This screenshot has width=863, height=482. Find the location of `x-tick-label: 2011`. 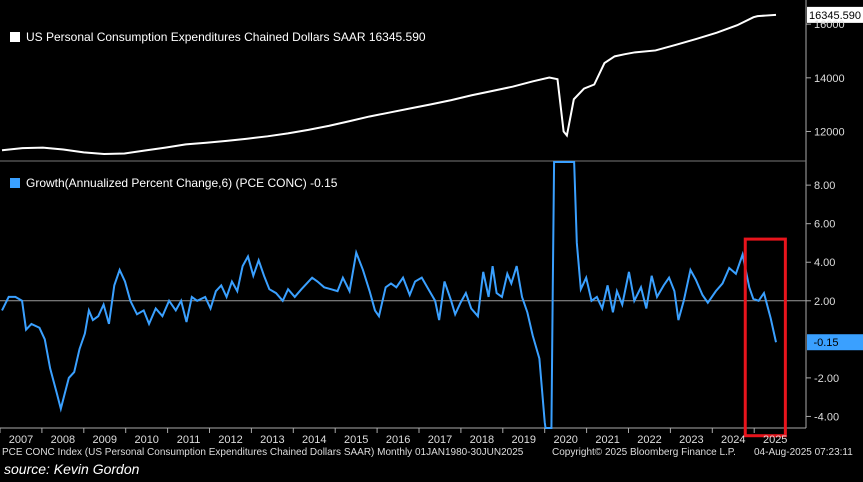

x-tick-label: 2011 is located at coordinates (189, 440).